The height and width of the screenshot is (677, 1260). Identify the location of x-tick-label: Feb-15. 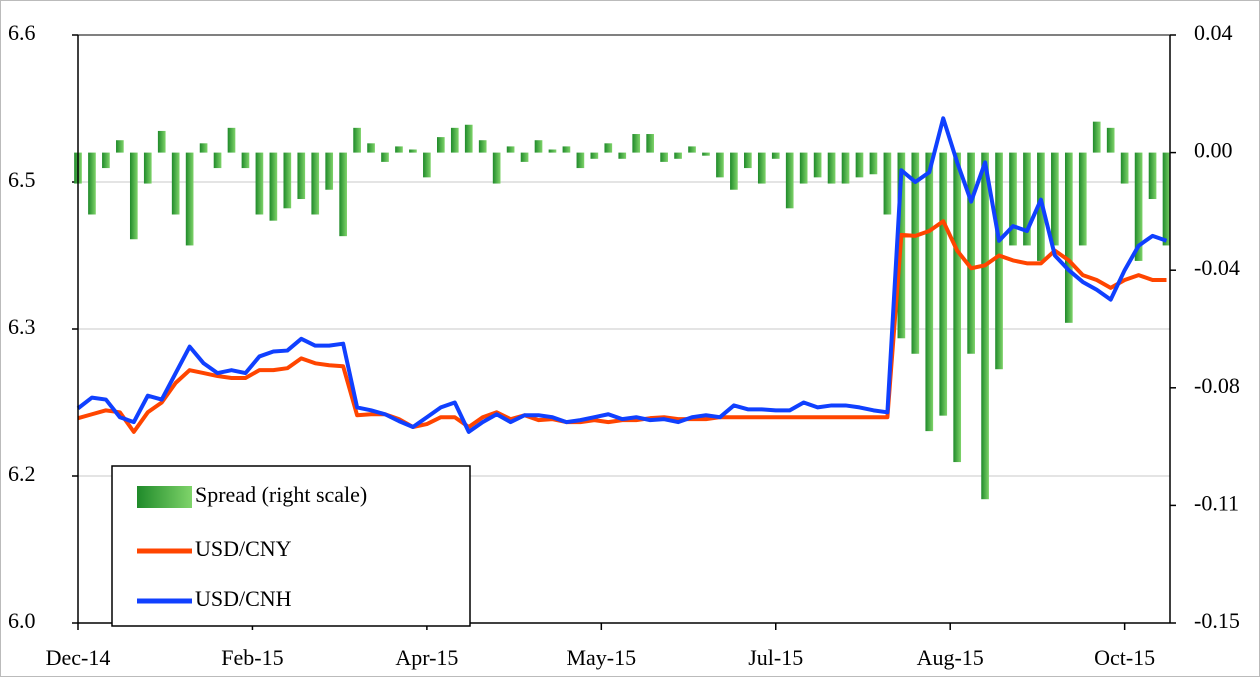
(252, 657).